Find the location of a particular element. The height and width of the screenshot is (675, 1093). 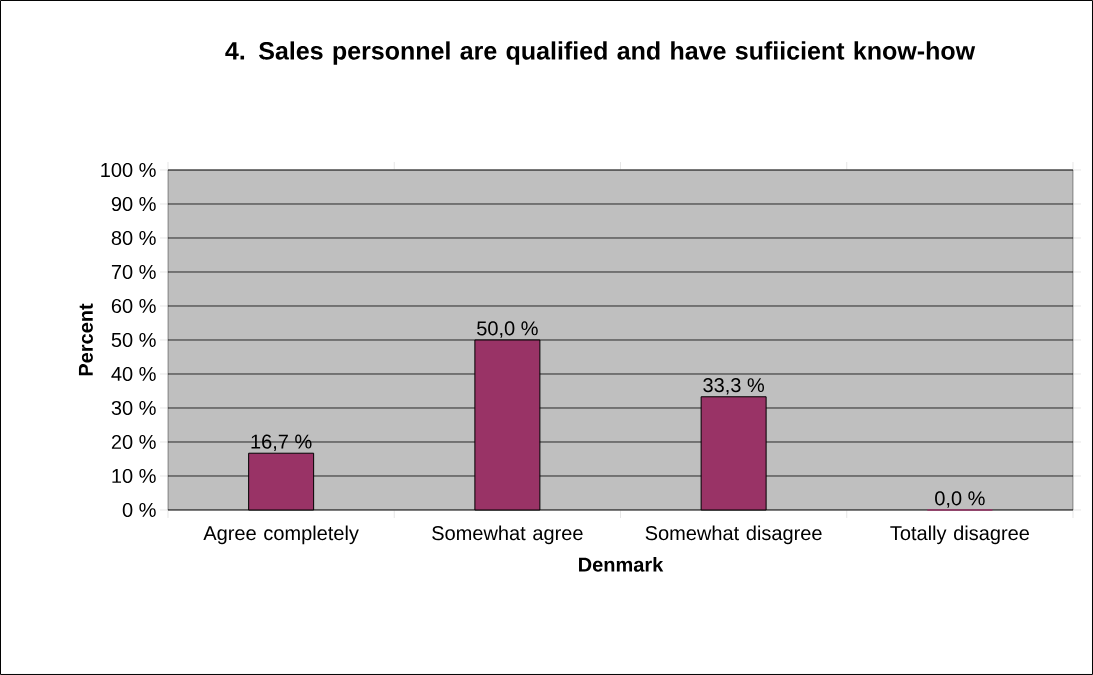

y-tick-label: 70 % is located at coordinates (133, 272).